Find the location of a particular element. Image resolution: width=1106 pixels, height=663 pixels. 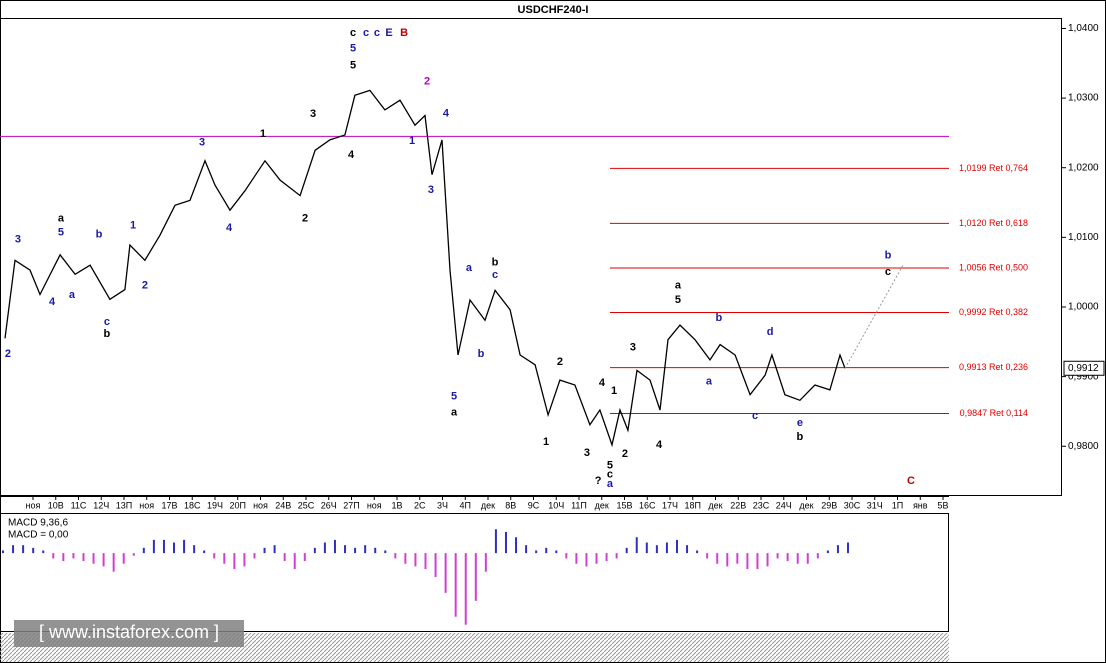

fib-label: 0,9992 Ret 0,382 is located at coordinates (993, 312).